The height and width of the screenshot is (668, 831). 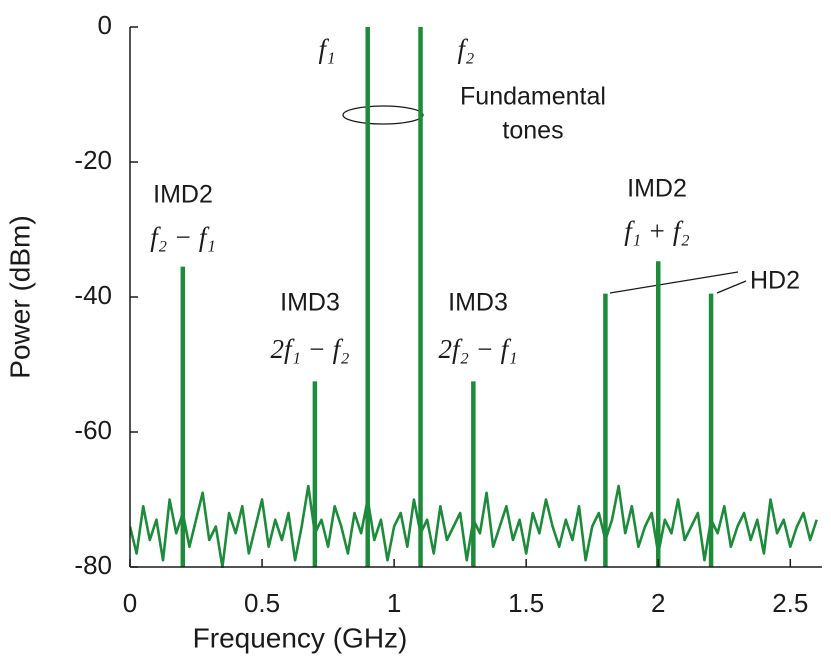 What do you see at coordinates (93, 295) in the screenshot?
I see `y-tick-label: -40` at bounding box center [93, 295].